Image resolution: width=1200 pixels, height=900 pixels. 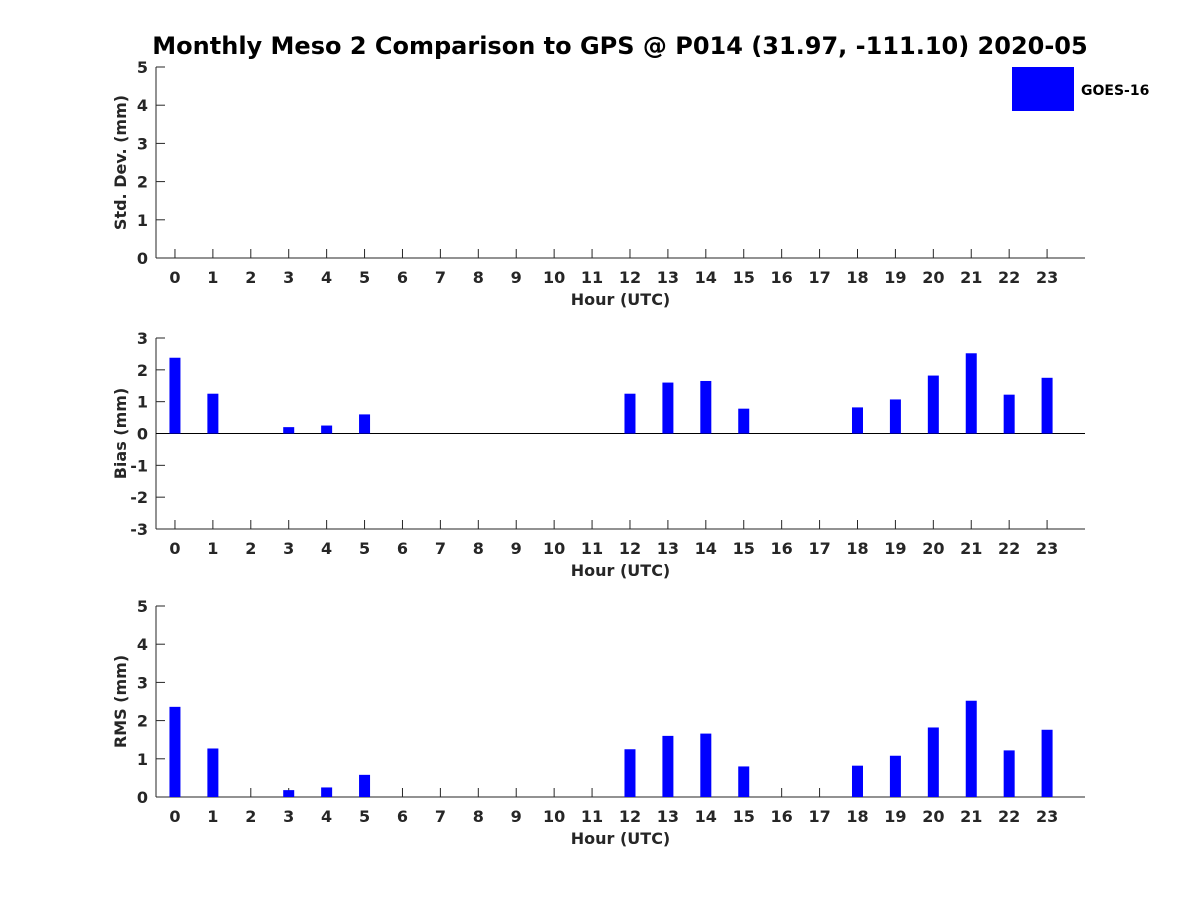 What do you see at coordinates (1115, 91) in the screenshot?
I see `legend-label: GOES-16` at bounding box center [1115, 91].